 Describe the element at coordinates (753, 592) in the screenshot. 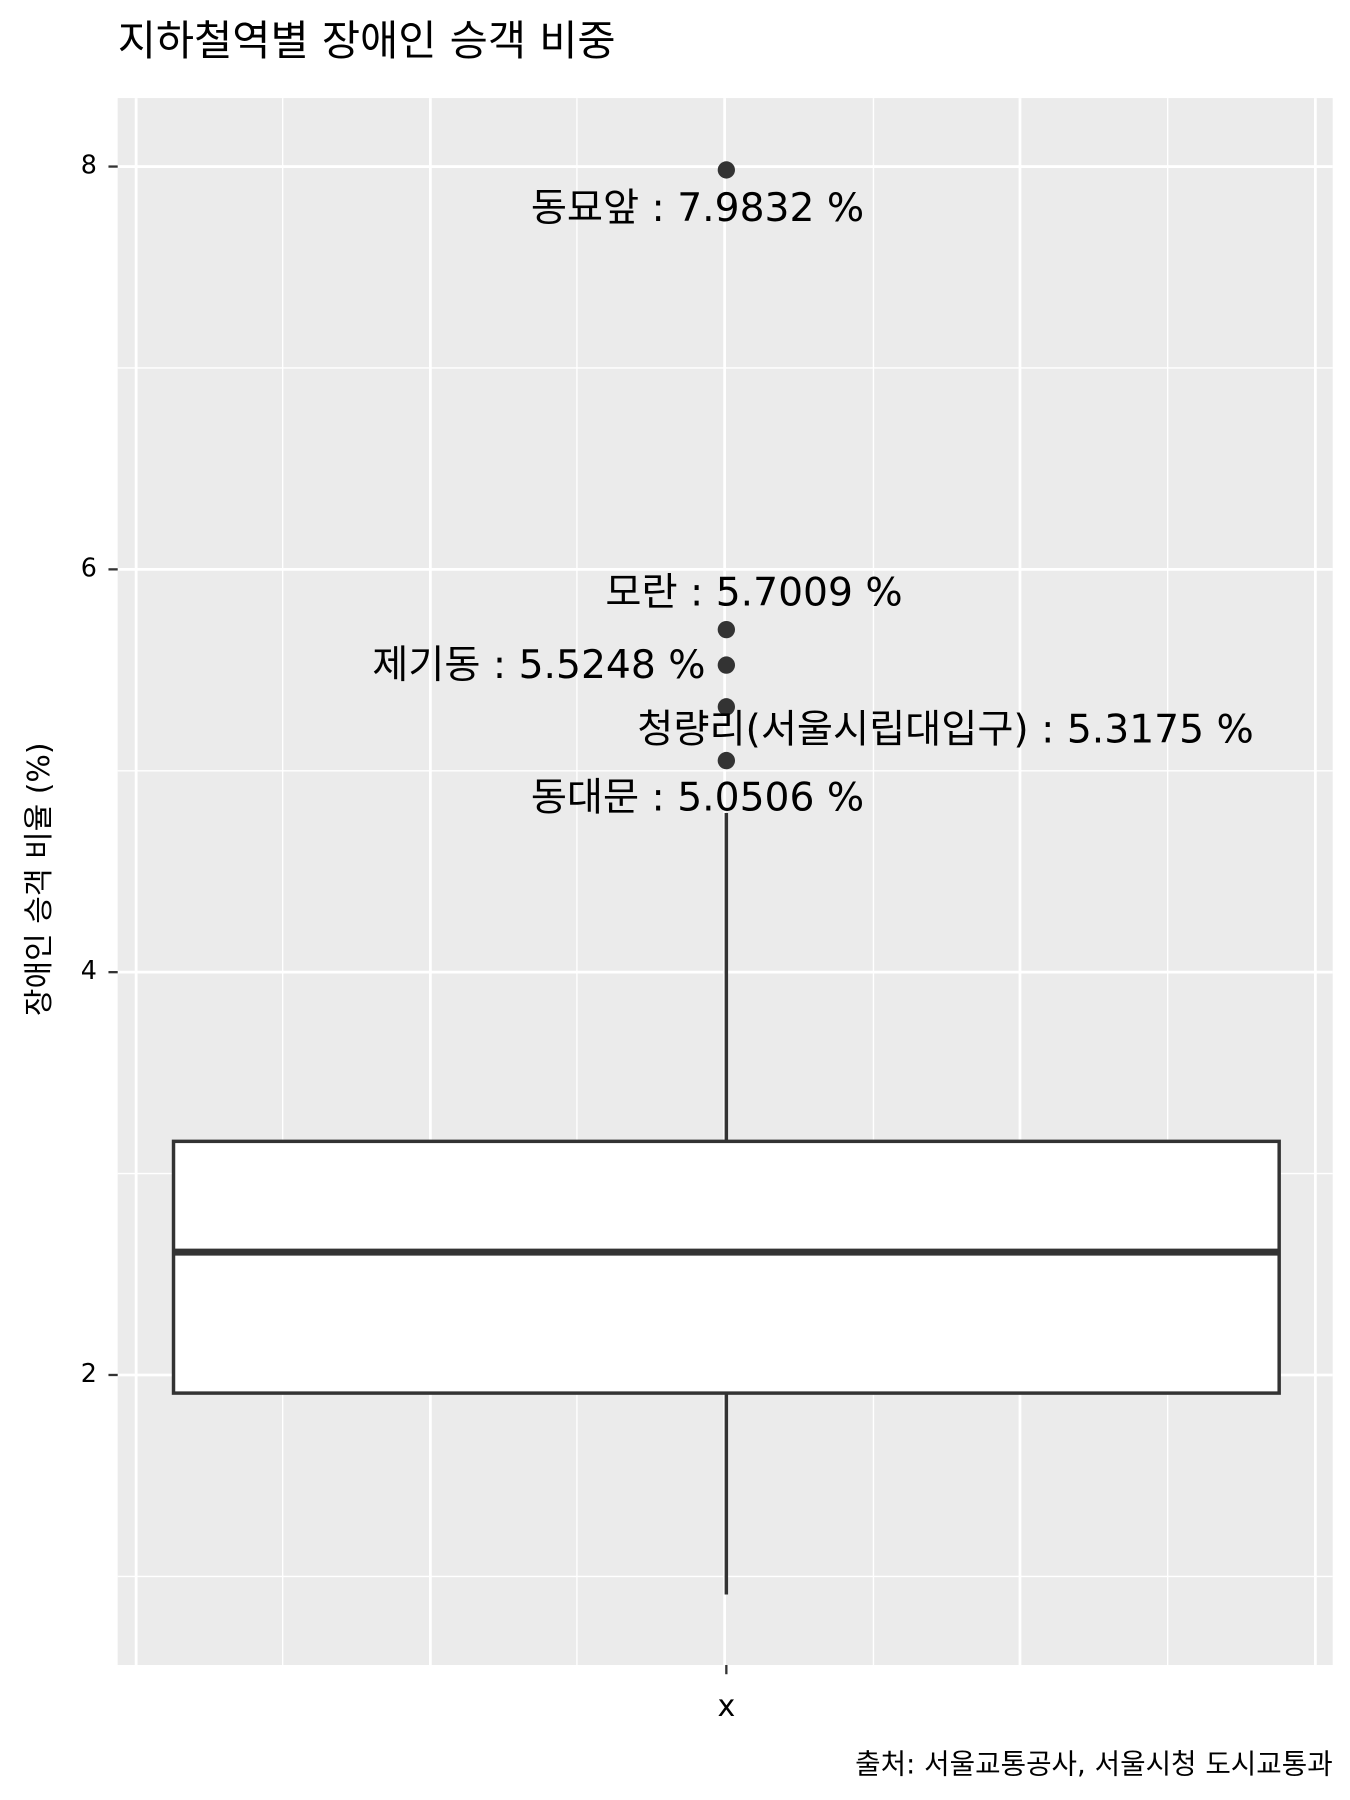

I see `outlier-label: 모란 : 5.7009 %` at that location.